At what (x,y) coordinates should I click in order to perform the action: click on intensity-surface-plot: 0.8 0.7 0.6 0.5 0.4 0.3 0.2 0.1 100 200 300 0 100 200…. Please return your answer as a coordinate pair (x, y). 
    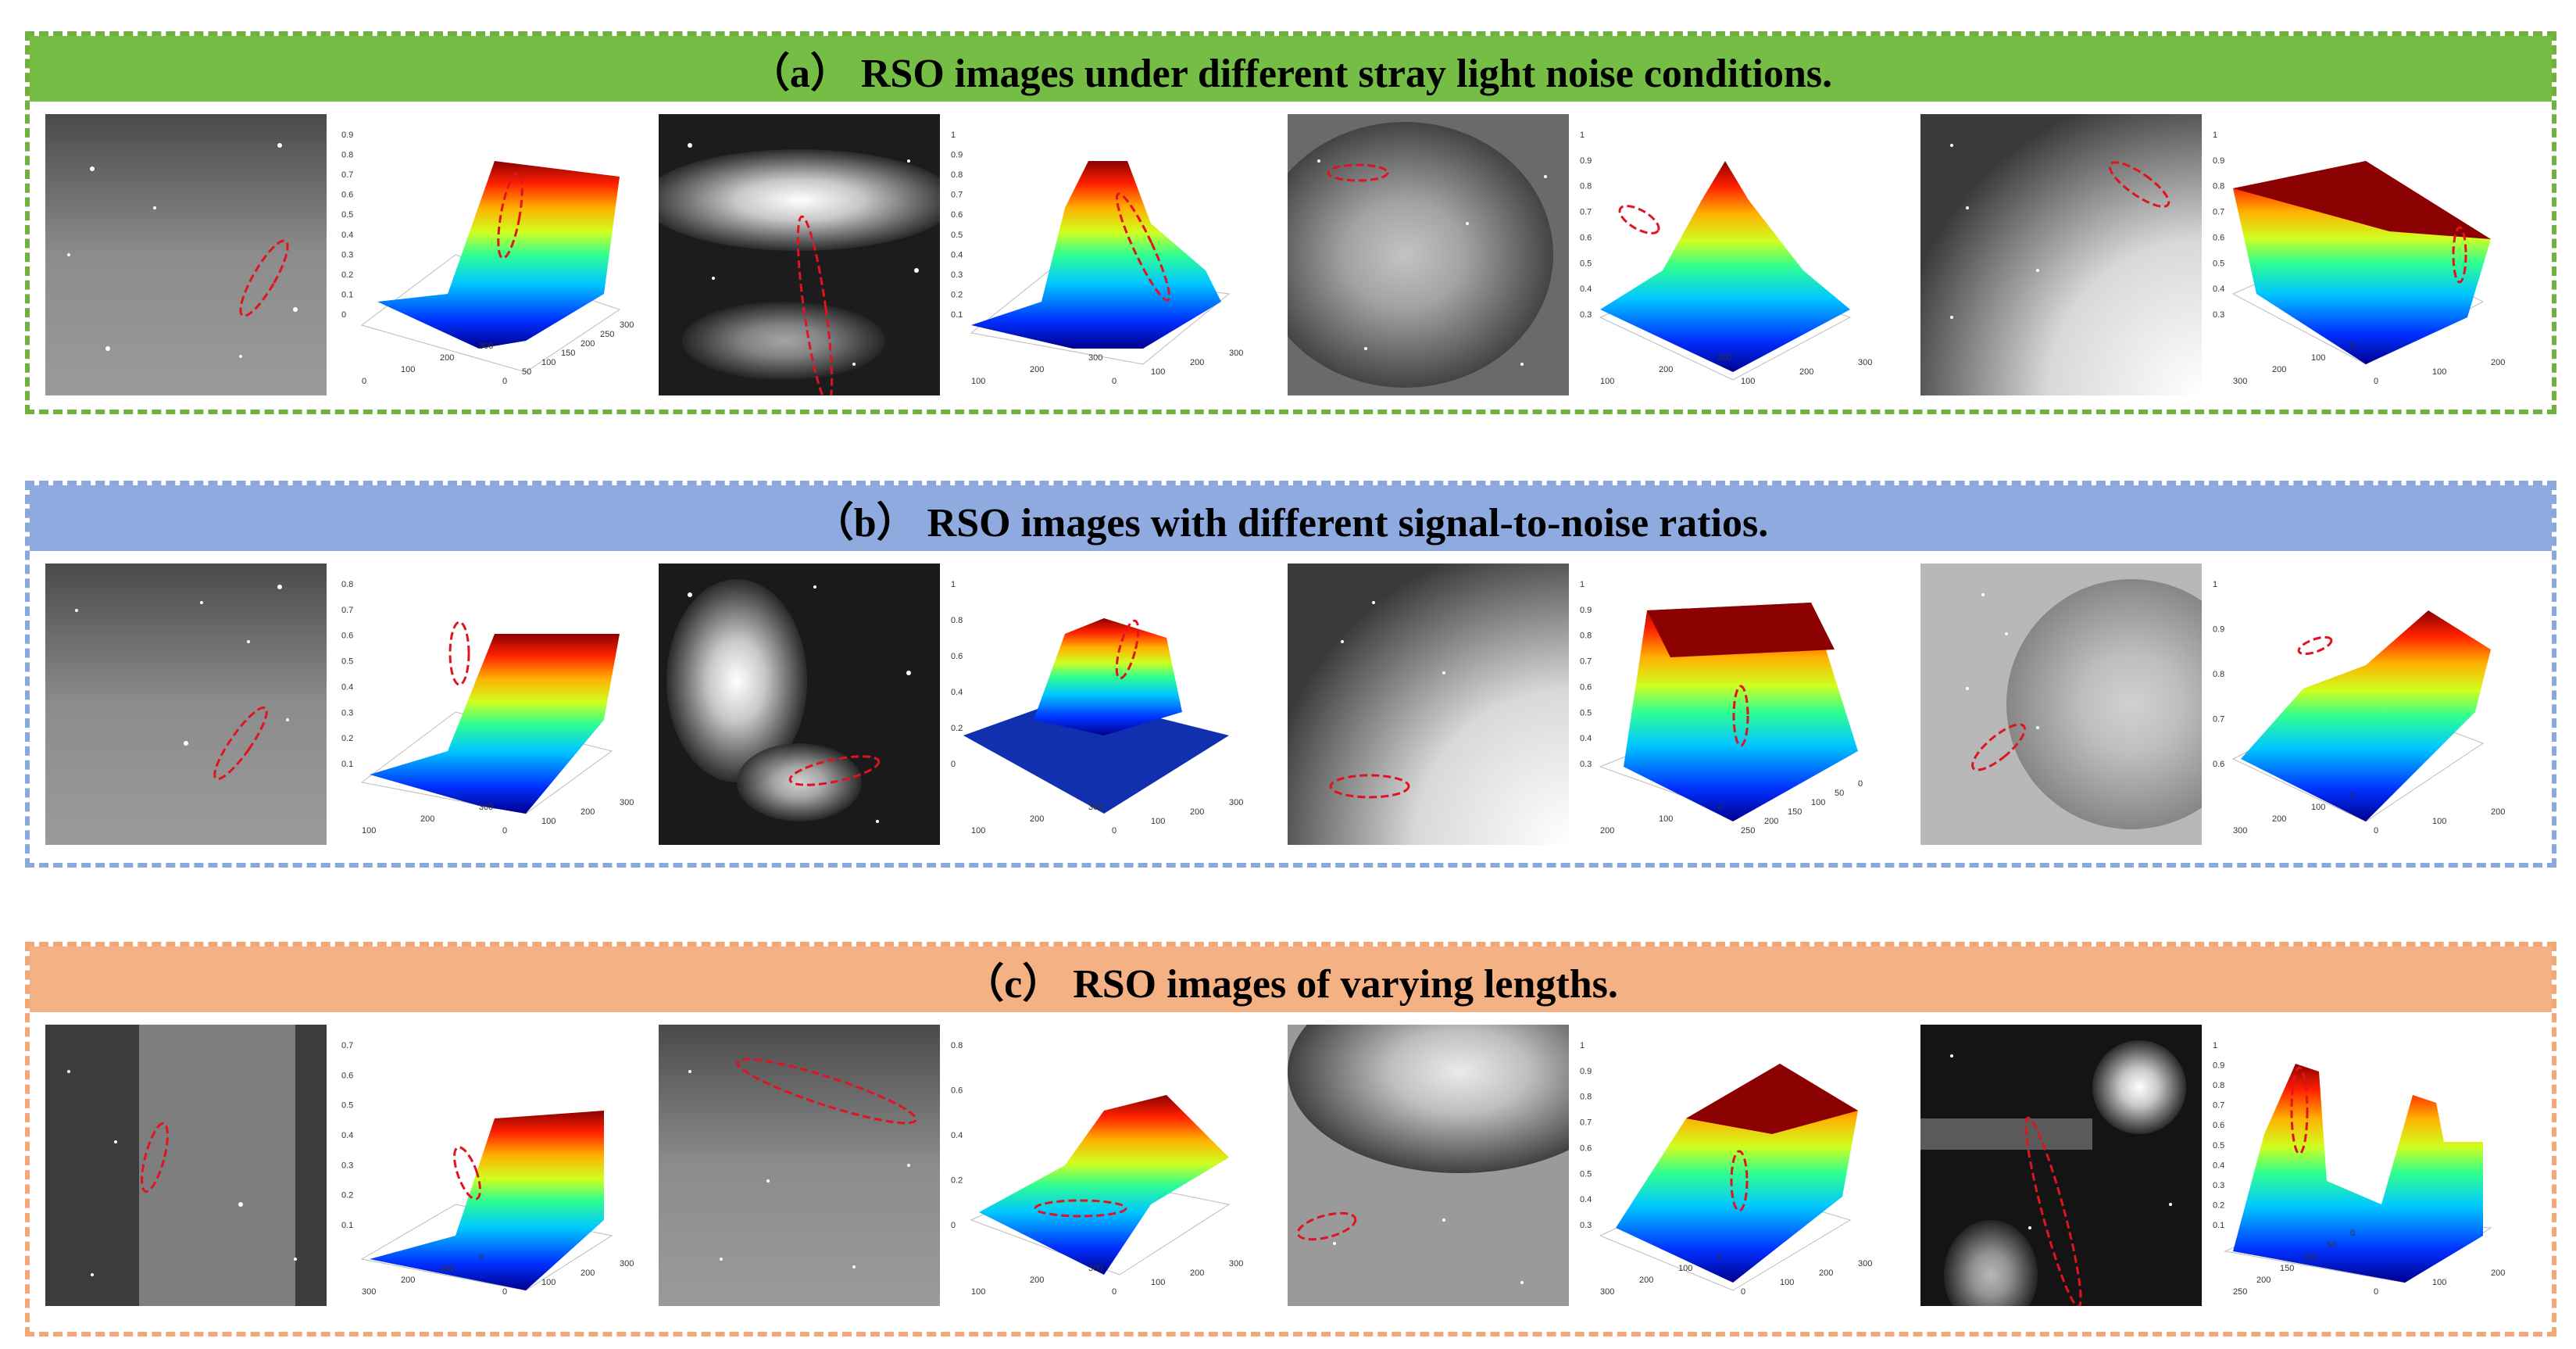
    Looking at the image, I should click on (486, 708).